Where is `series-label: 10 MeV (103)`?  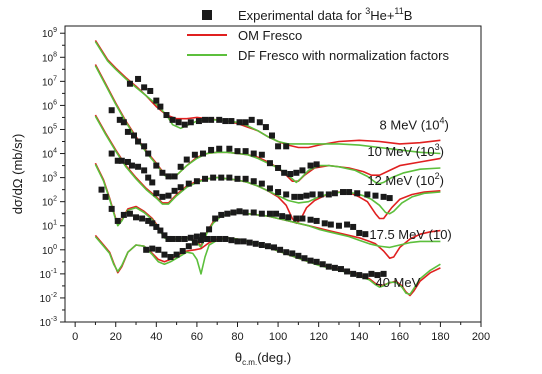
series-label: 10 MeV (103) is located at coordinates (405, 150).